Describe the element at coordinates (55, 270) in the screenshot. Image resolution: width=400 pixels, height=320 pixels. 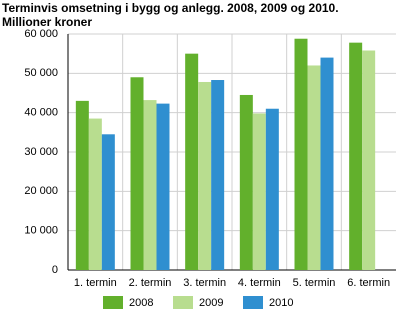
I see `y-tick-label: 0` at that location.